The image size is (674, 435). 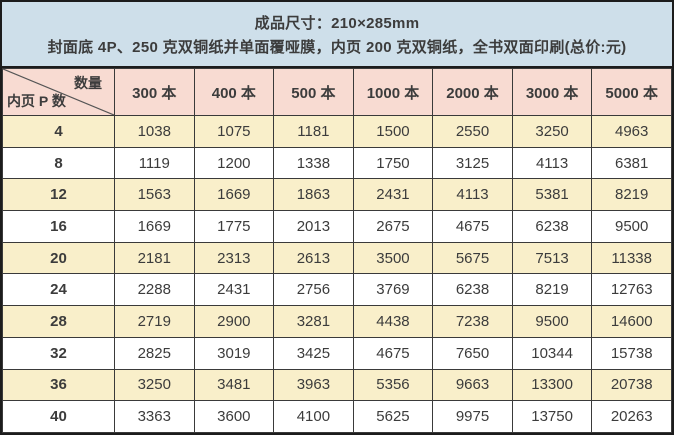 I want to click on price-cell: 3363, so click(x=154, y=416).